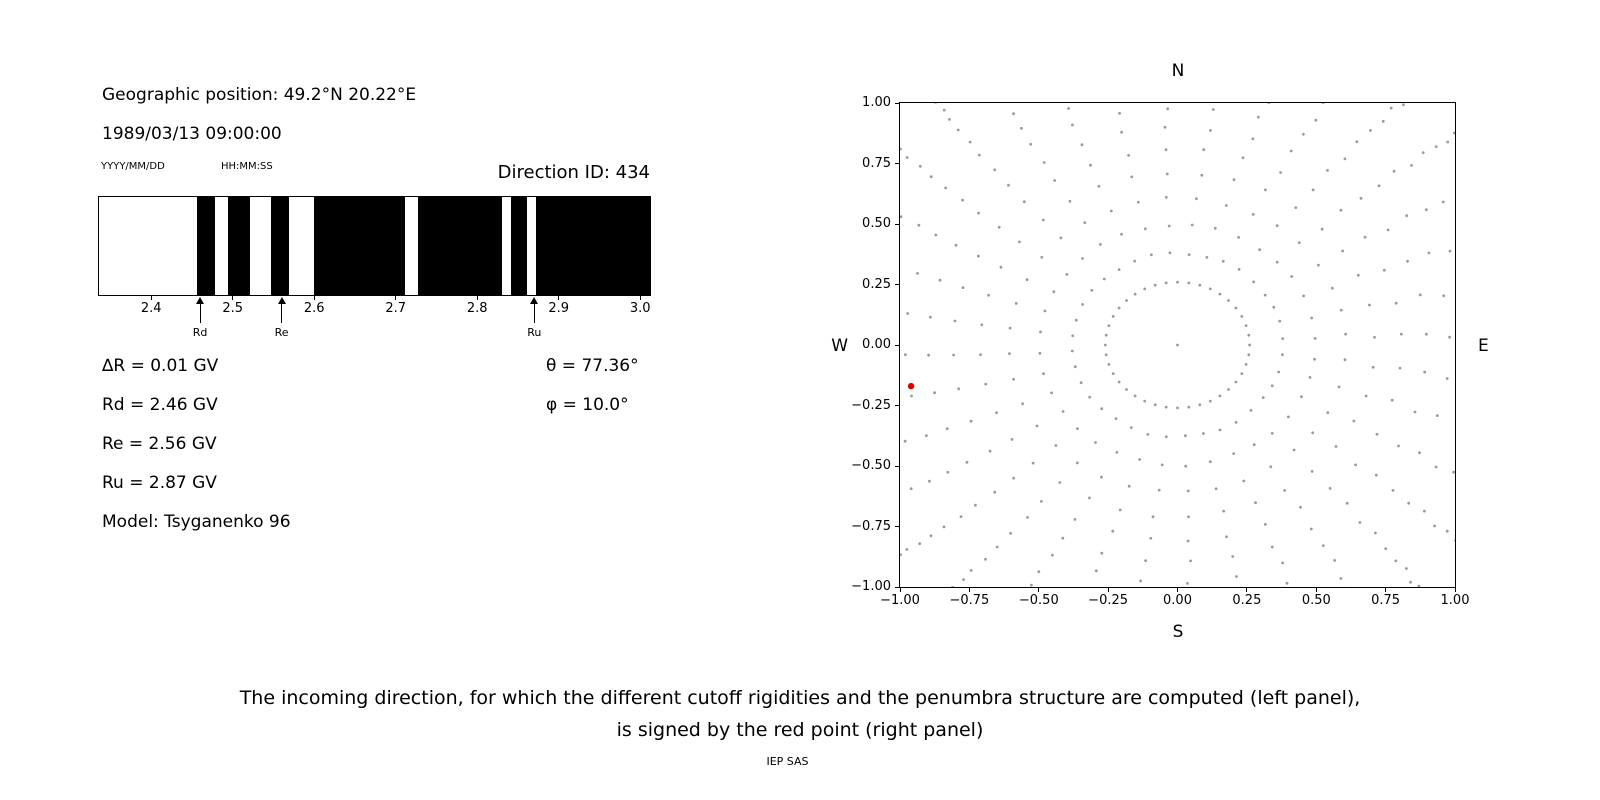 This screenshot has width=1600, height=800. I want to click on re-marker-label: Re, so click(281, 332).